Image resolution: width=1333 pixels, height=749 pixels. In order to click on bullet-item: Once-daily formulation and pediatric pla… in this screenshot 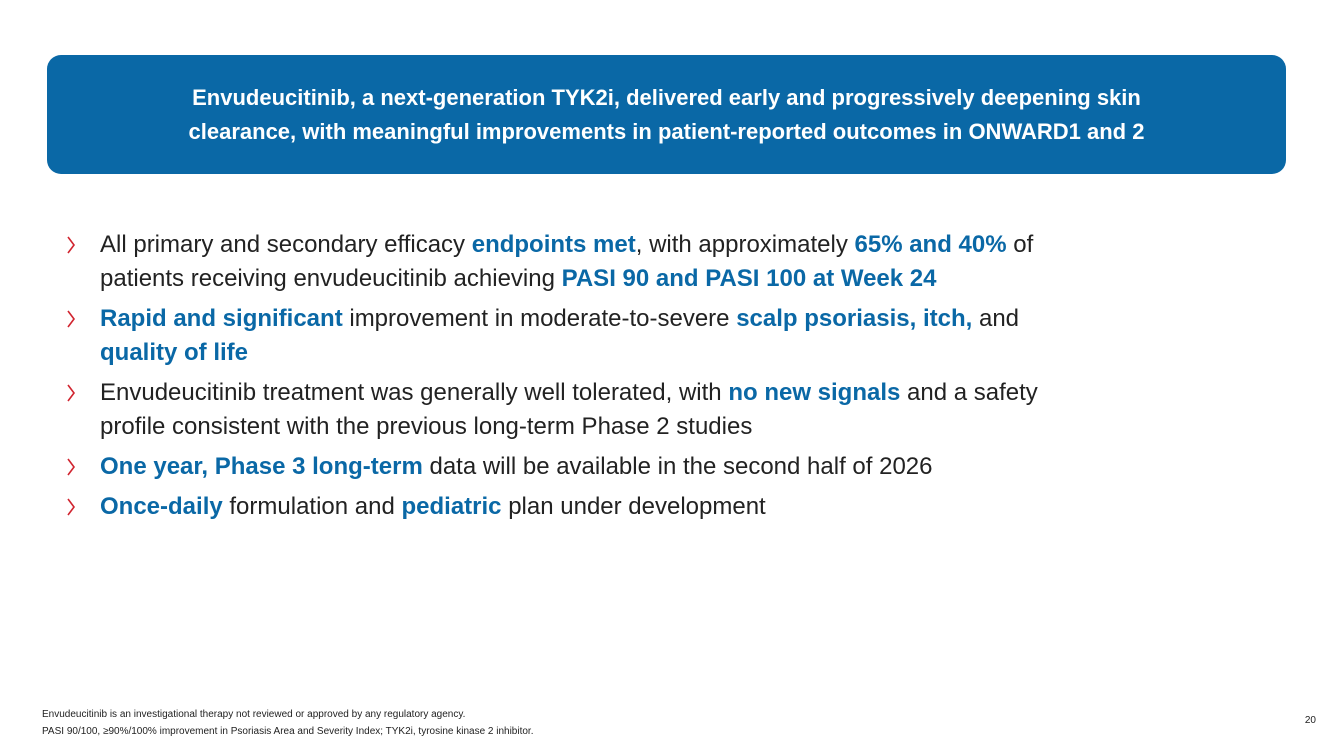, I will do `click(664, 507)`.